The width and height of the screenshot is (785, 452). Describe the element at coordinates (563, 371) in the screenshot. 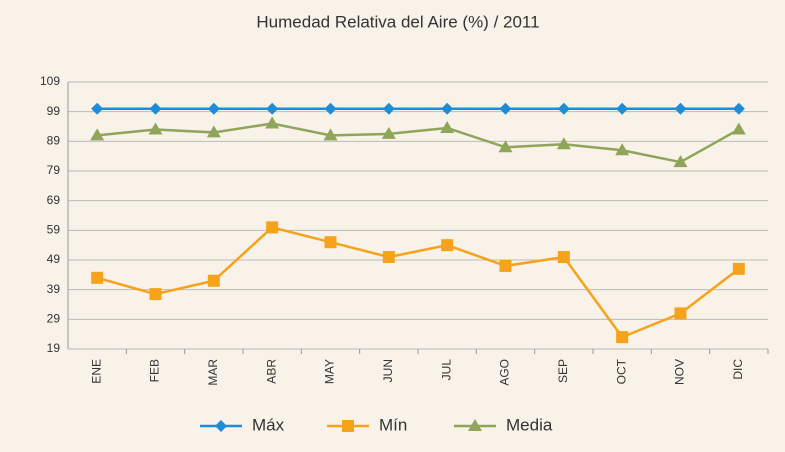

I see `x-tick-label: SEP` at that location.